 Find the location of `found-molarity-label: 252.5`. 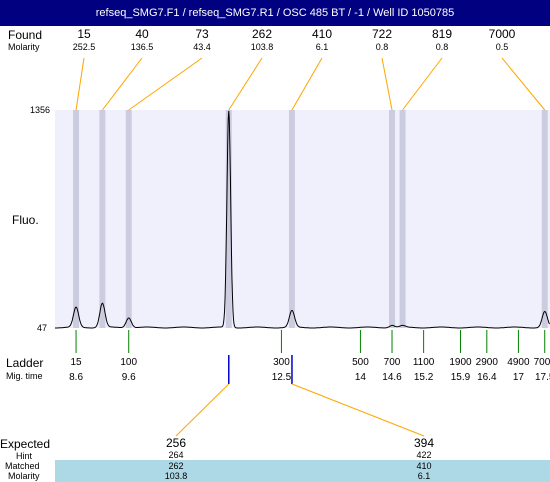

found-molarity-label: 252.5 is located at coordinates (84, 47).